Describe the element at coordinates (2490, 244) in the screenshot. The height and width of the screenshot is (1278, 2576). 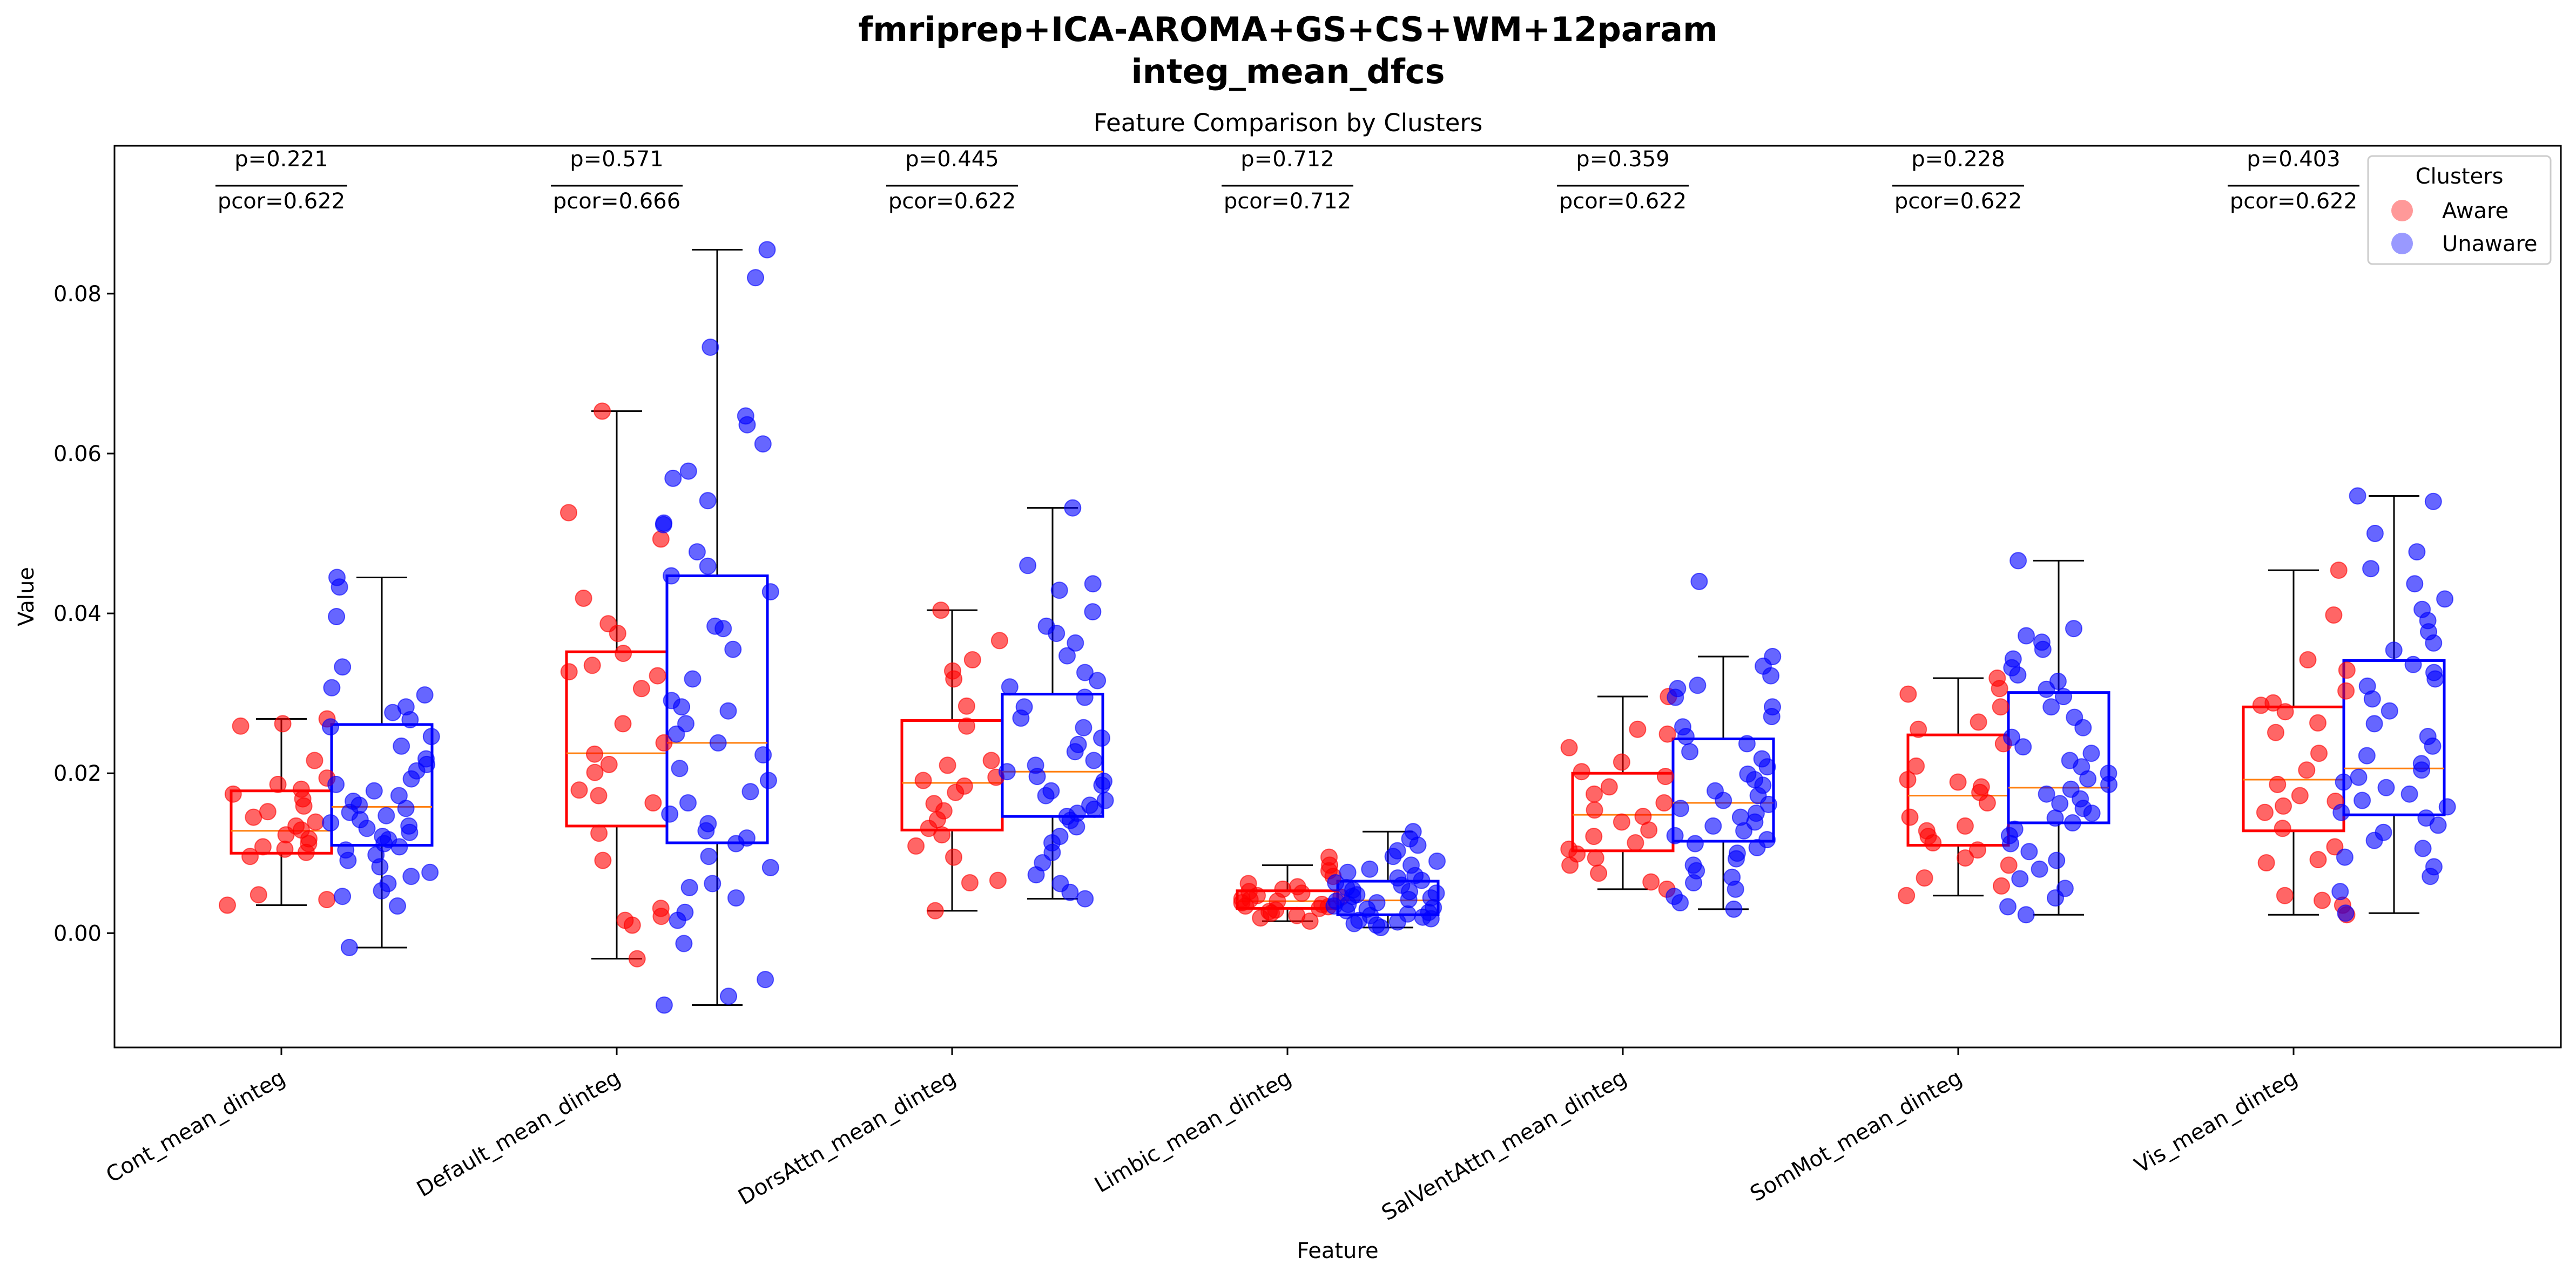
I see `legend-label-unaware: Unaware` at that location.